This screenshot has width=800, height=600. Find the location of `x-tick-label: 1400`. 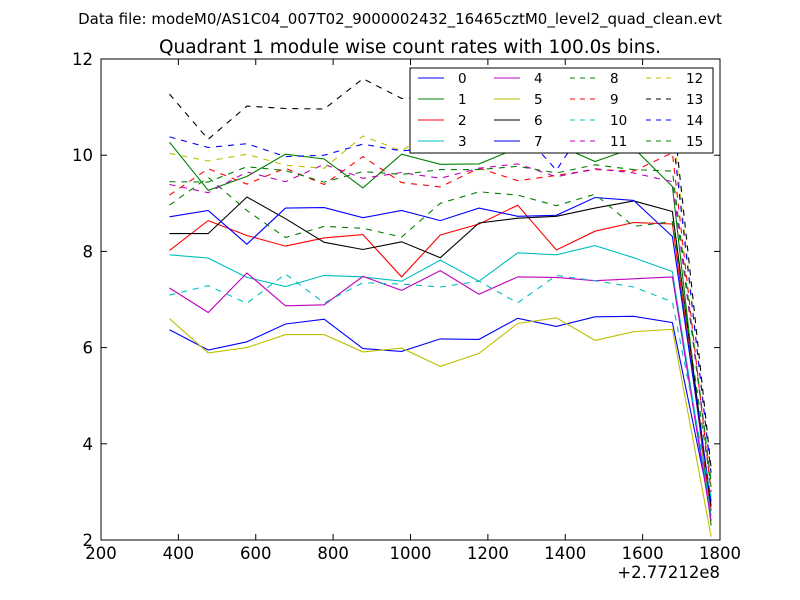

x-tick-label: 1400 is located at coordinates (565, 553).